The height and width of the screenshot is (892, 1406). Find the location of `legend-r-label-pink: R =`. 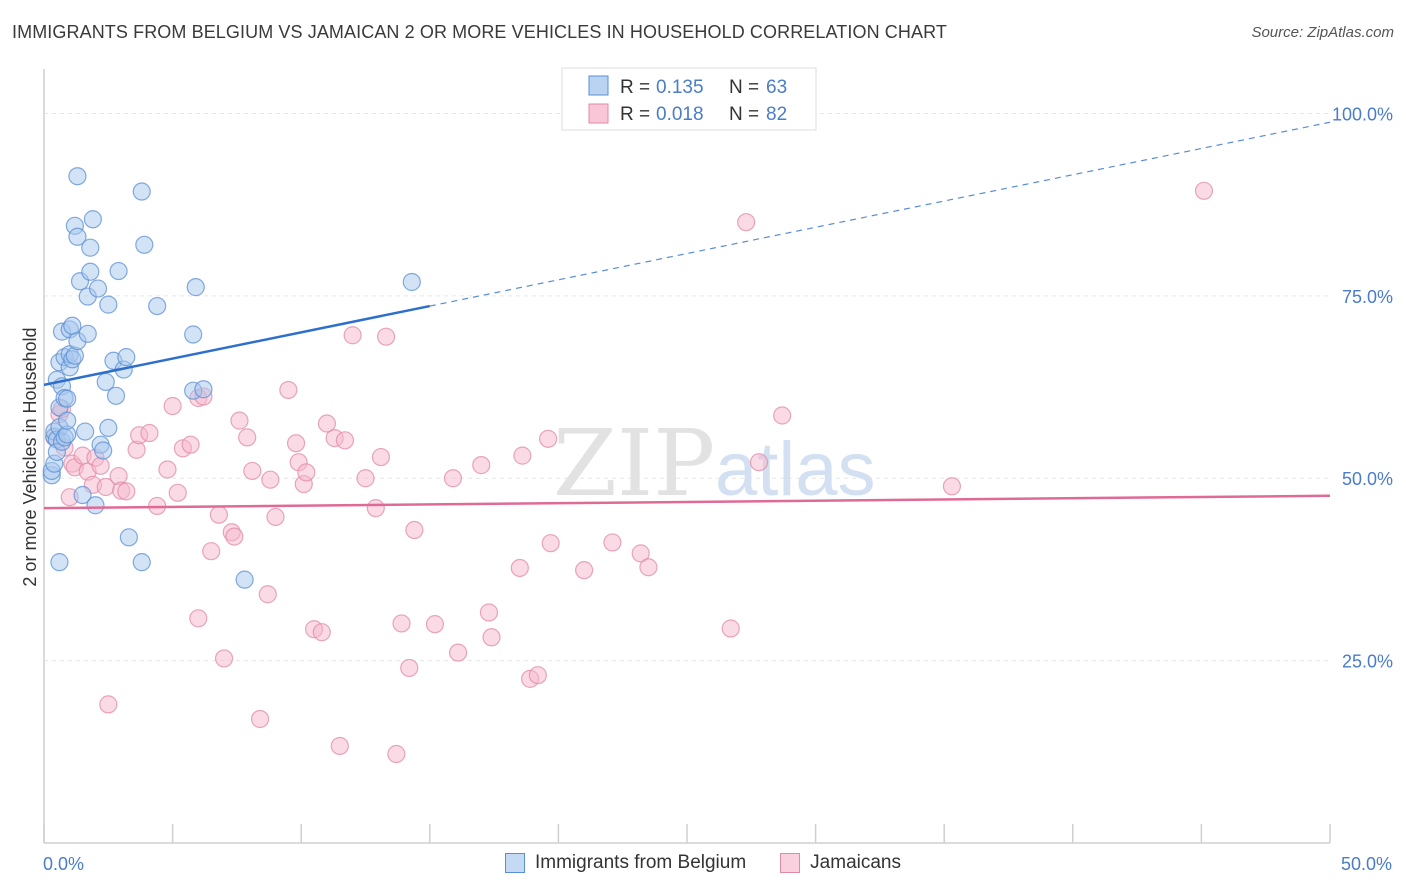

legend-r-label-pink: R = is located at coordinates (635, 114).